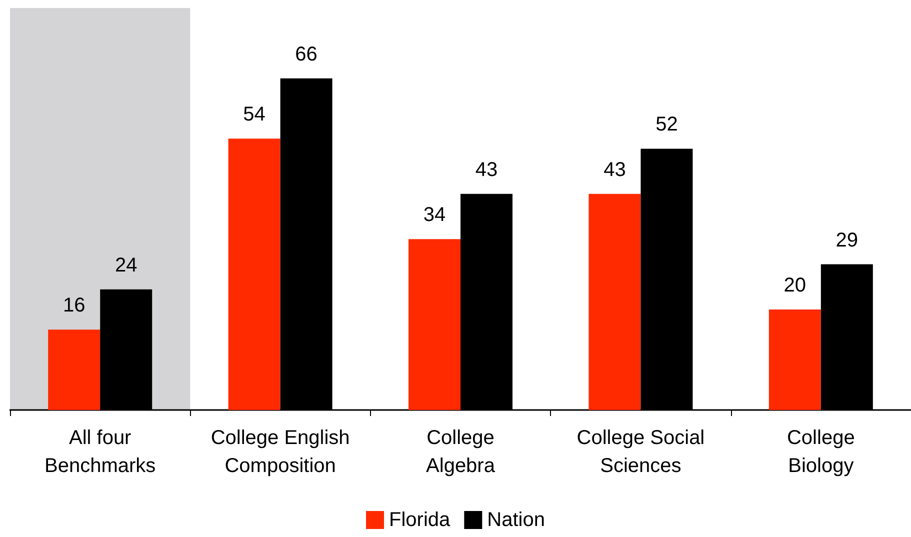 This screenshot has width=911, height=537. Describe the element at coordinates (280, 452) in the screenshot. I see `x-tick-label: College English Composition` at that location.